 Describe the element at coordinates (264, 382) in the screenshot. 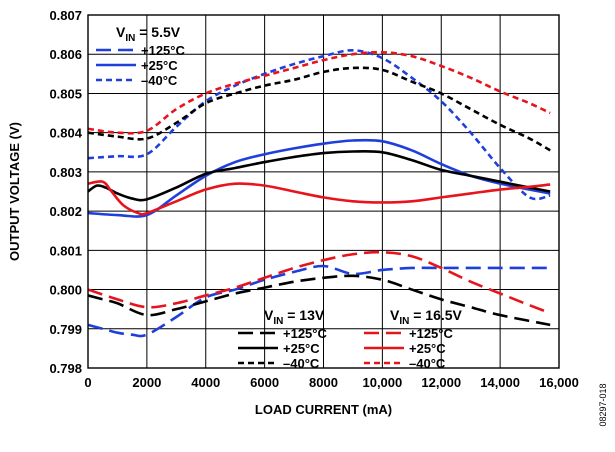

I see `x-tick-label: 6000` at that location.